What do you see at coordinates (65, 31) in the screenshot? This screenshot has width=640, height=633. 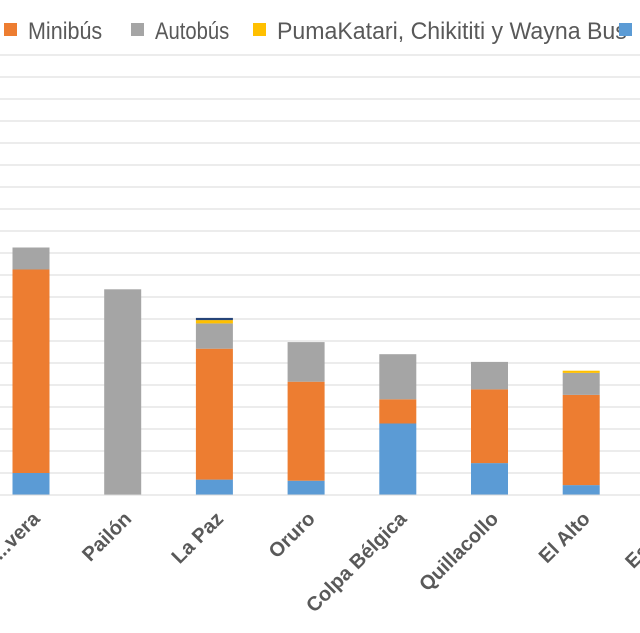 I see `legend-label: Minibús` at bounding box center [65, 31].